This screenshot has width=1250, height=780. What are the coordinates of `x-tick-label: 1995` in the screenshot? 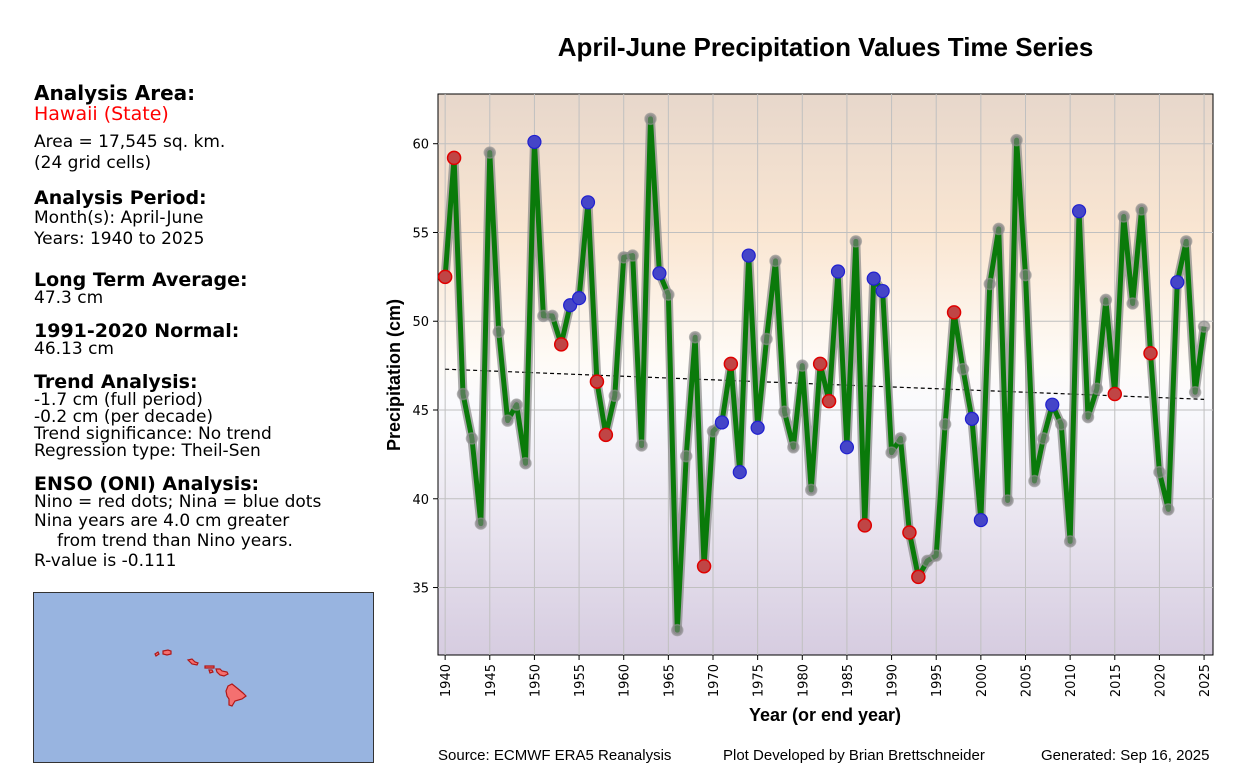 It's located at (937, 680).